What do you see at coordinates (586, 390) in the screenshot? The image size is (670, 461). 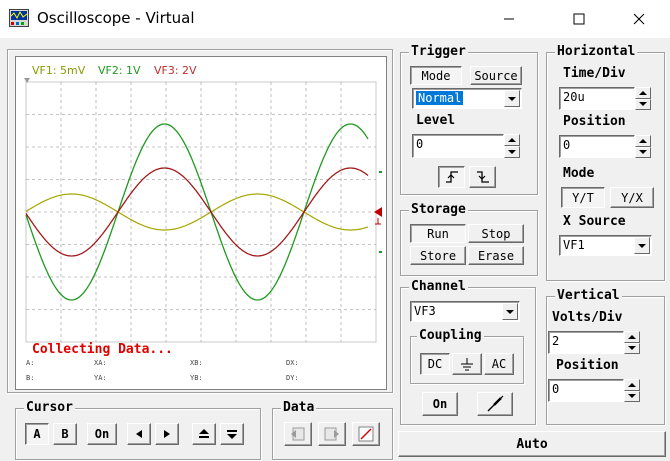 I see `v-position-input: 0` at bounding box center [586, 390].